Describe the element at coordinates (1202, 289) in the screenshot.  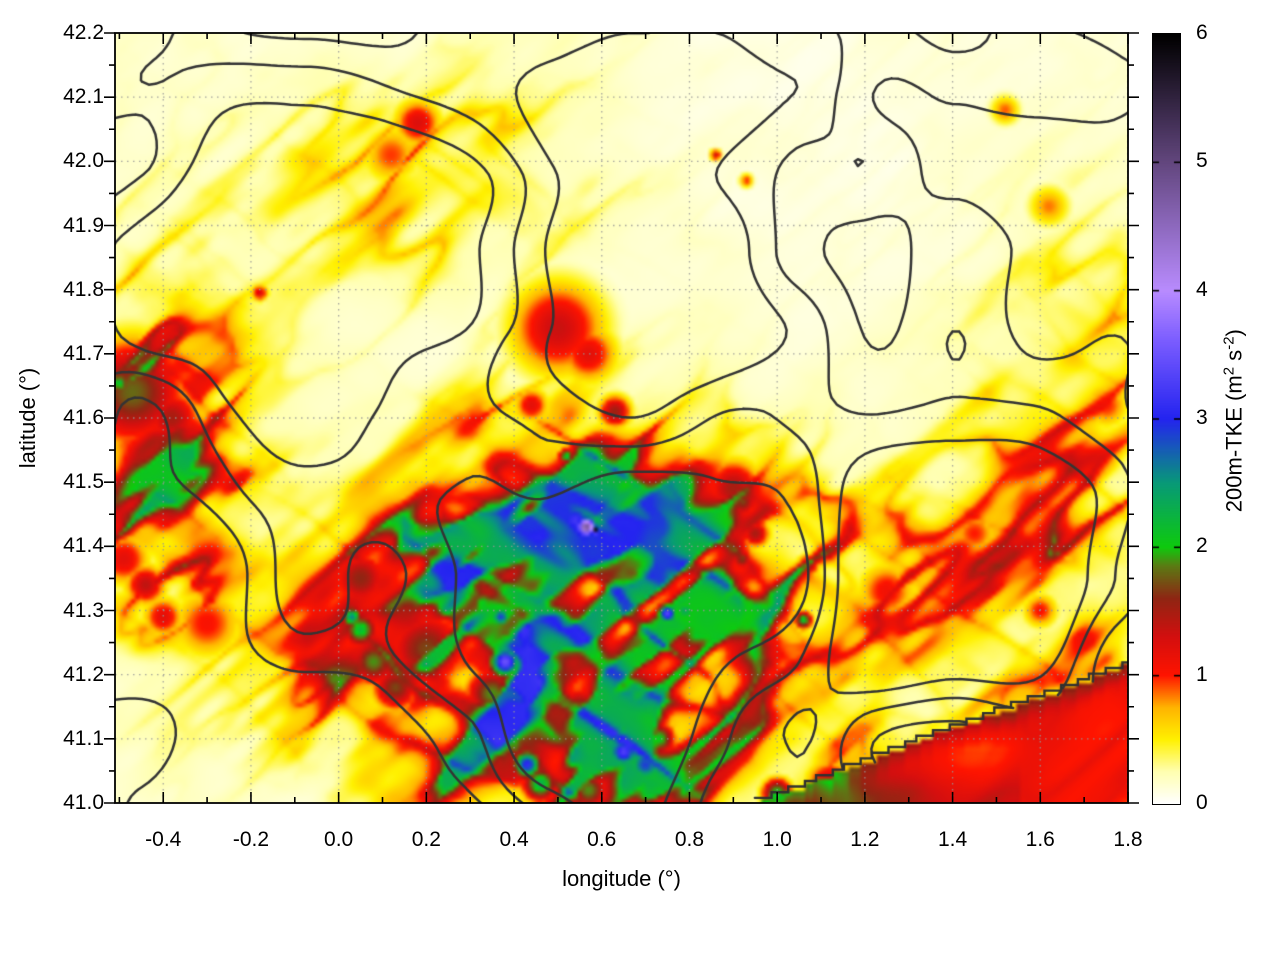
I see `colorbar-tick-label: 4` at that location.